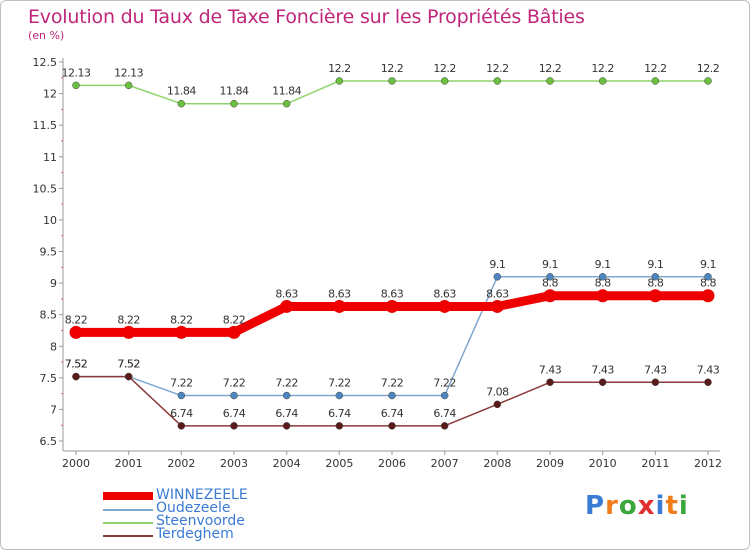  Describe the element at coordinates (202, 495) in the screenshot. I see `legend-label-winnezeele: WINNEZEELE` at that location.